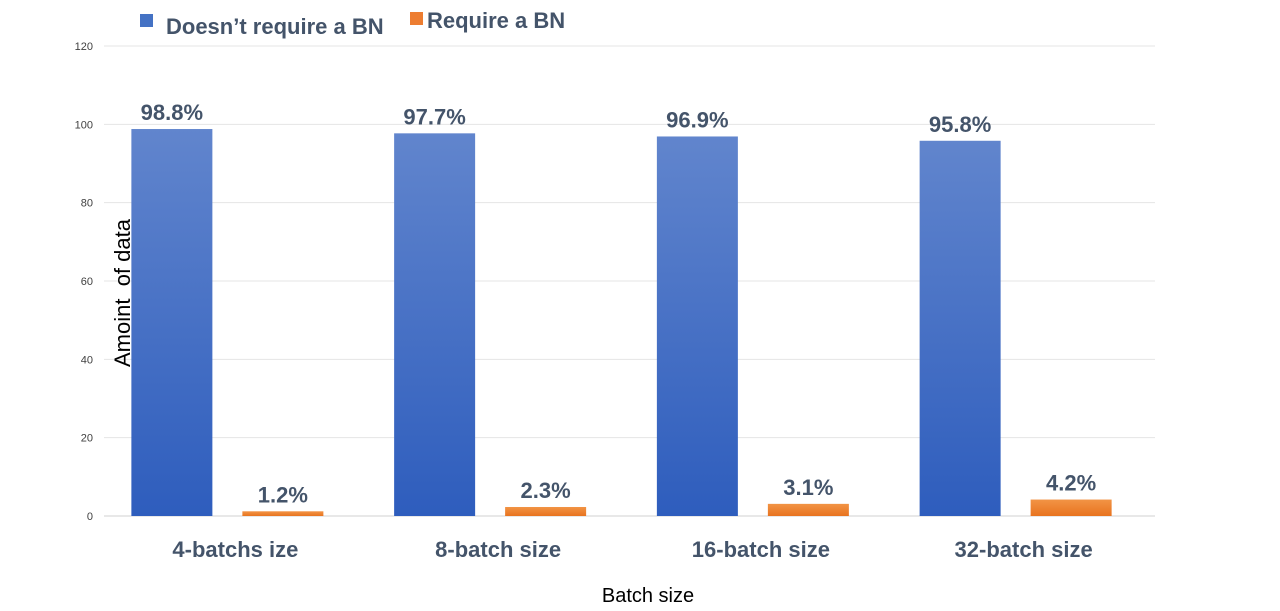 This screenshot has width=1280, height=611. Describe the element at coordinates (87, 439) in the screenshot. I see `y-tick-label: 20` at that location.